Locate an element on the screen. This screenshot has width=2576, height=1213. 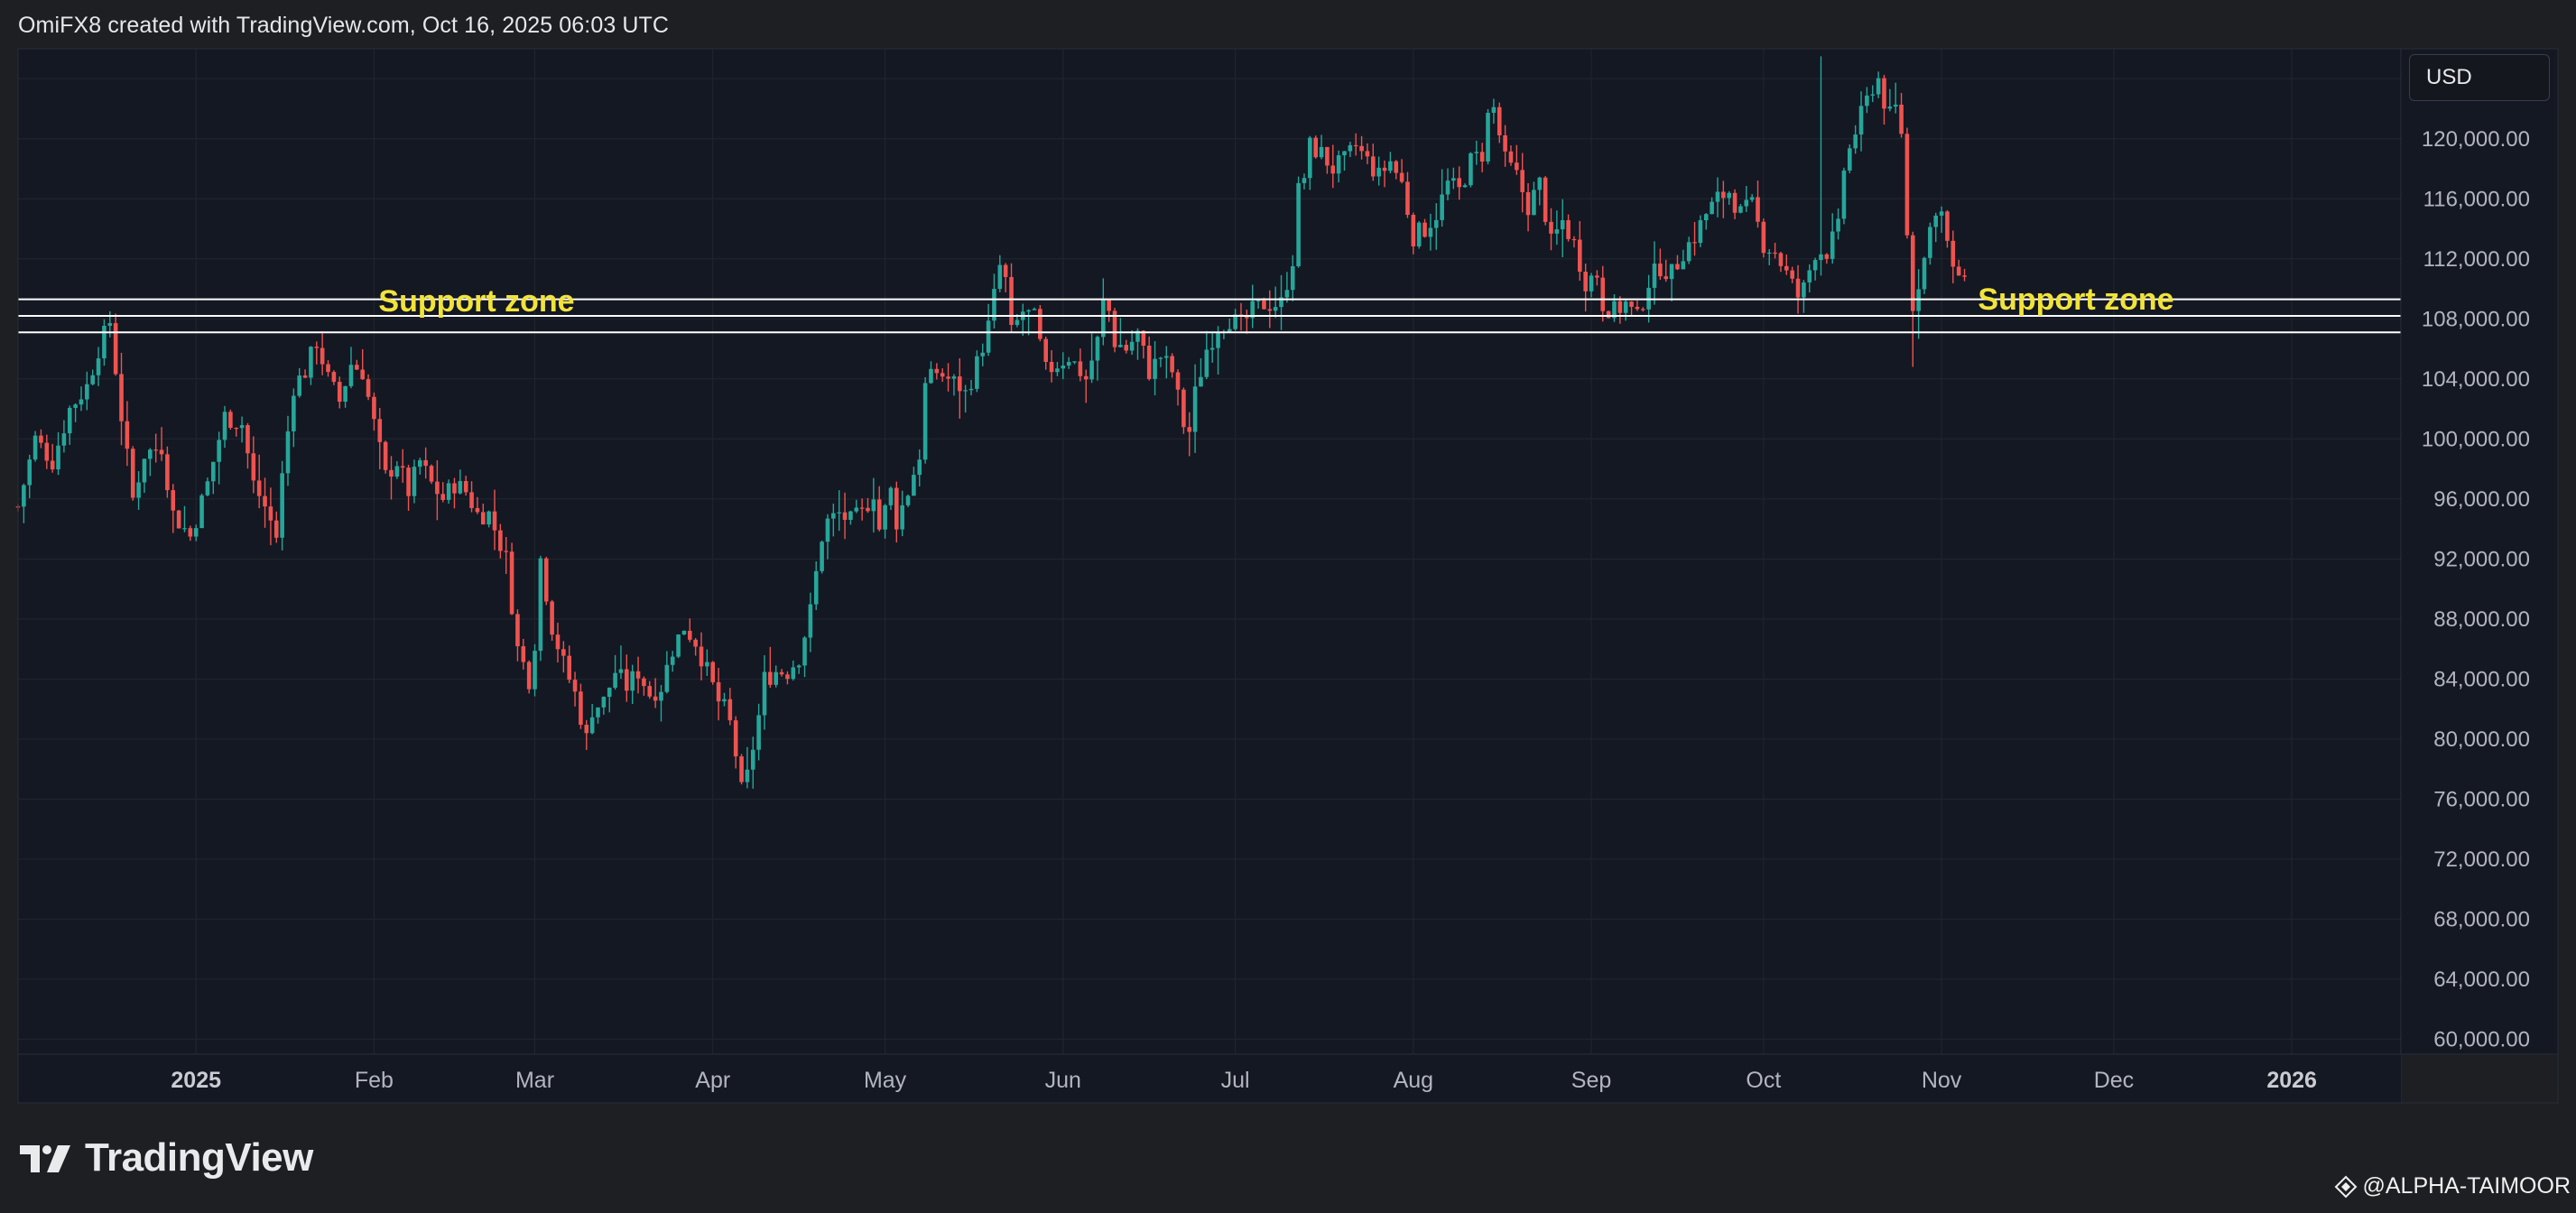
y-tick-label: 88,000.00 is located at coordinates (2481, 619).